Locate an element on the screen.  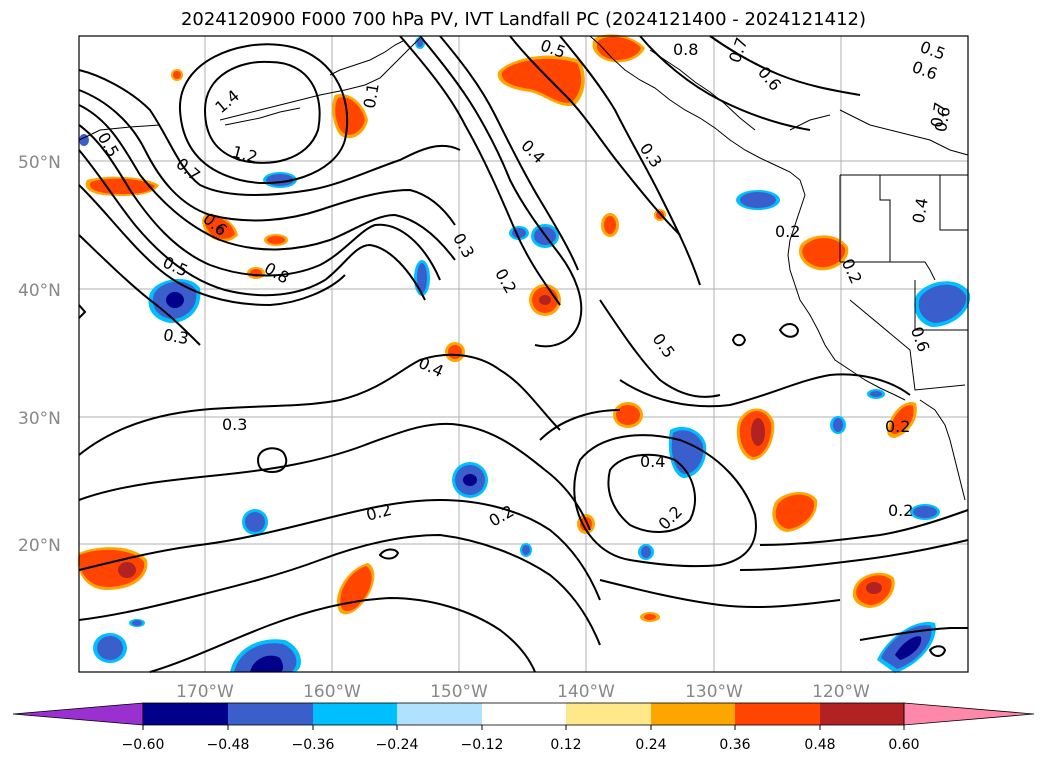
colorbar-tick-label: −0.12 is located at coordinates (482, 745).